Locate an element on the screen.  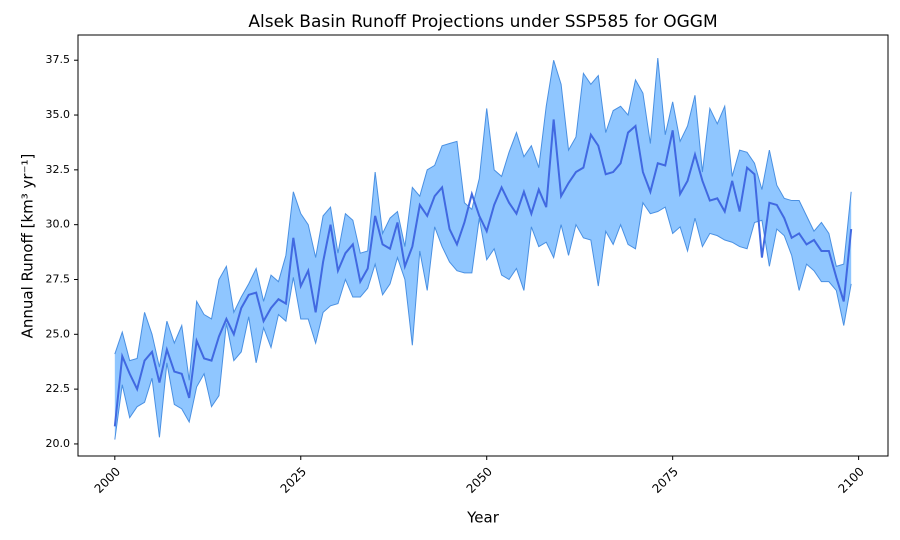
y-tick-label: 35.0 is located at coordinates (58, 114).